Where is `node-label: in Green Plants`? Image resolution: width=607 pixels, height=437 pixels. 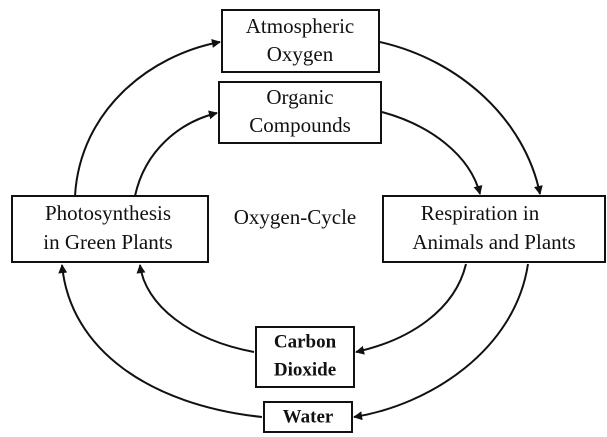
node-label: in Green Plants is located at coordinates (107, 242).